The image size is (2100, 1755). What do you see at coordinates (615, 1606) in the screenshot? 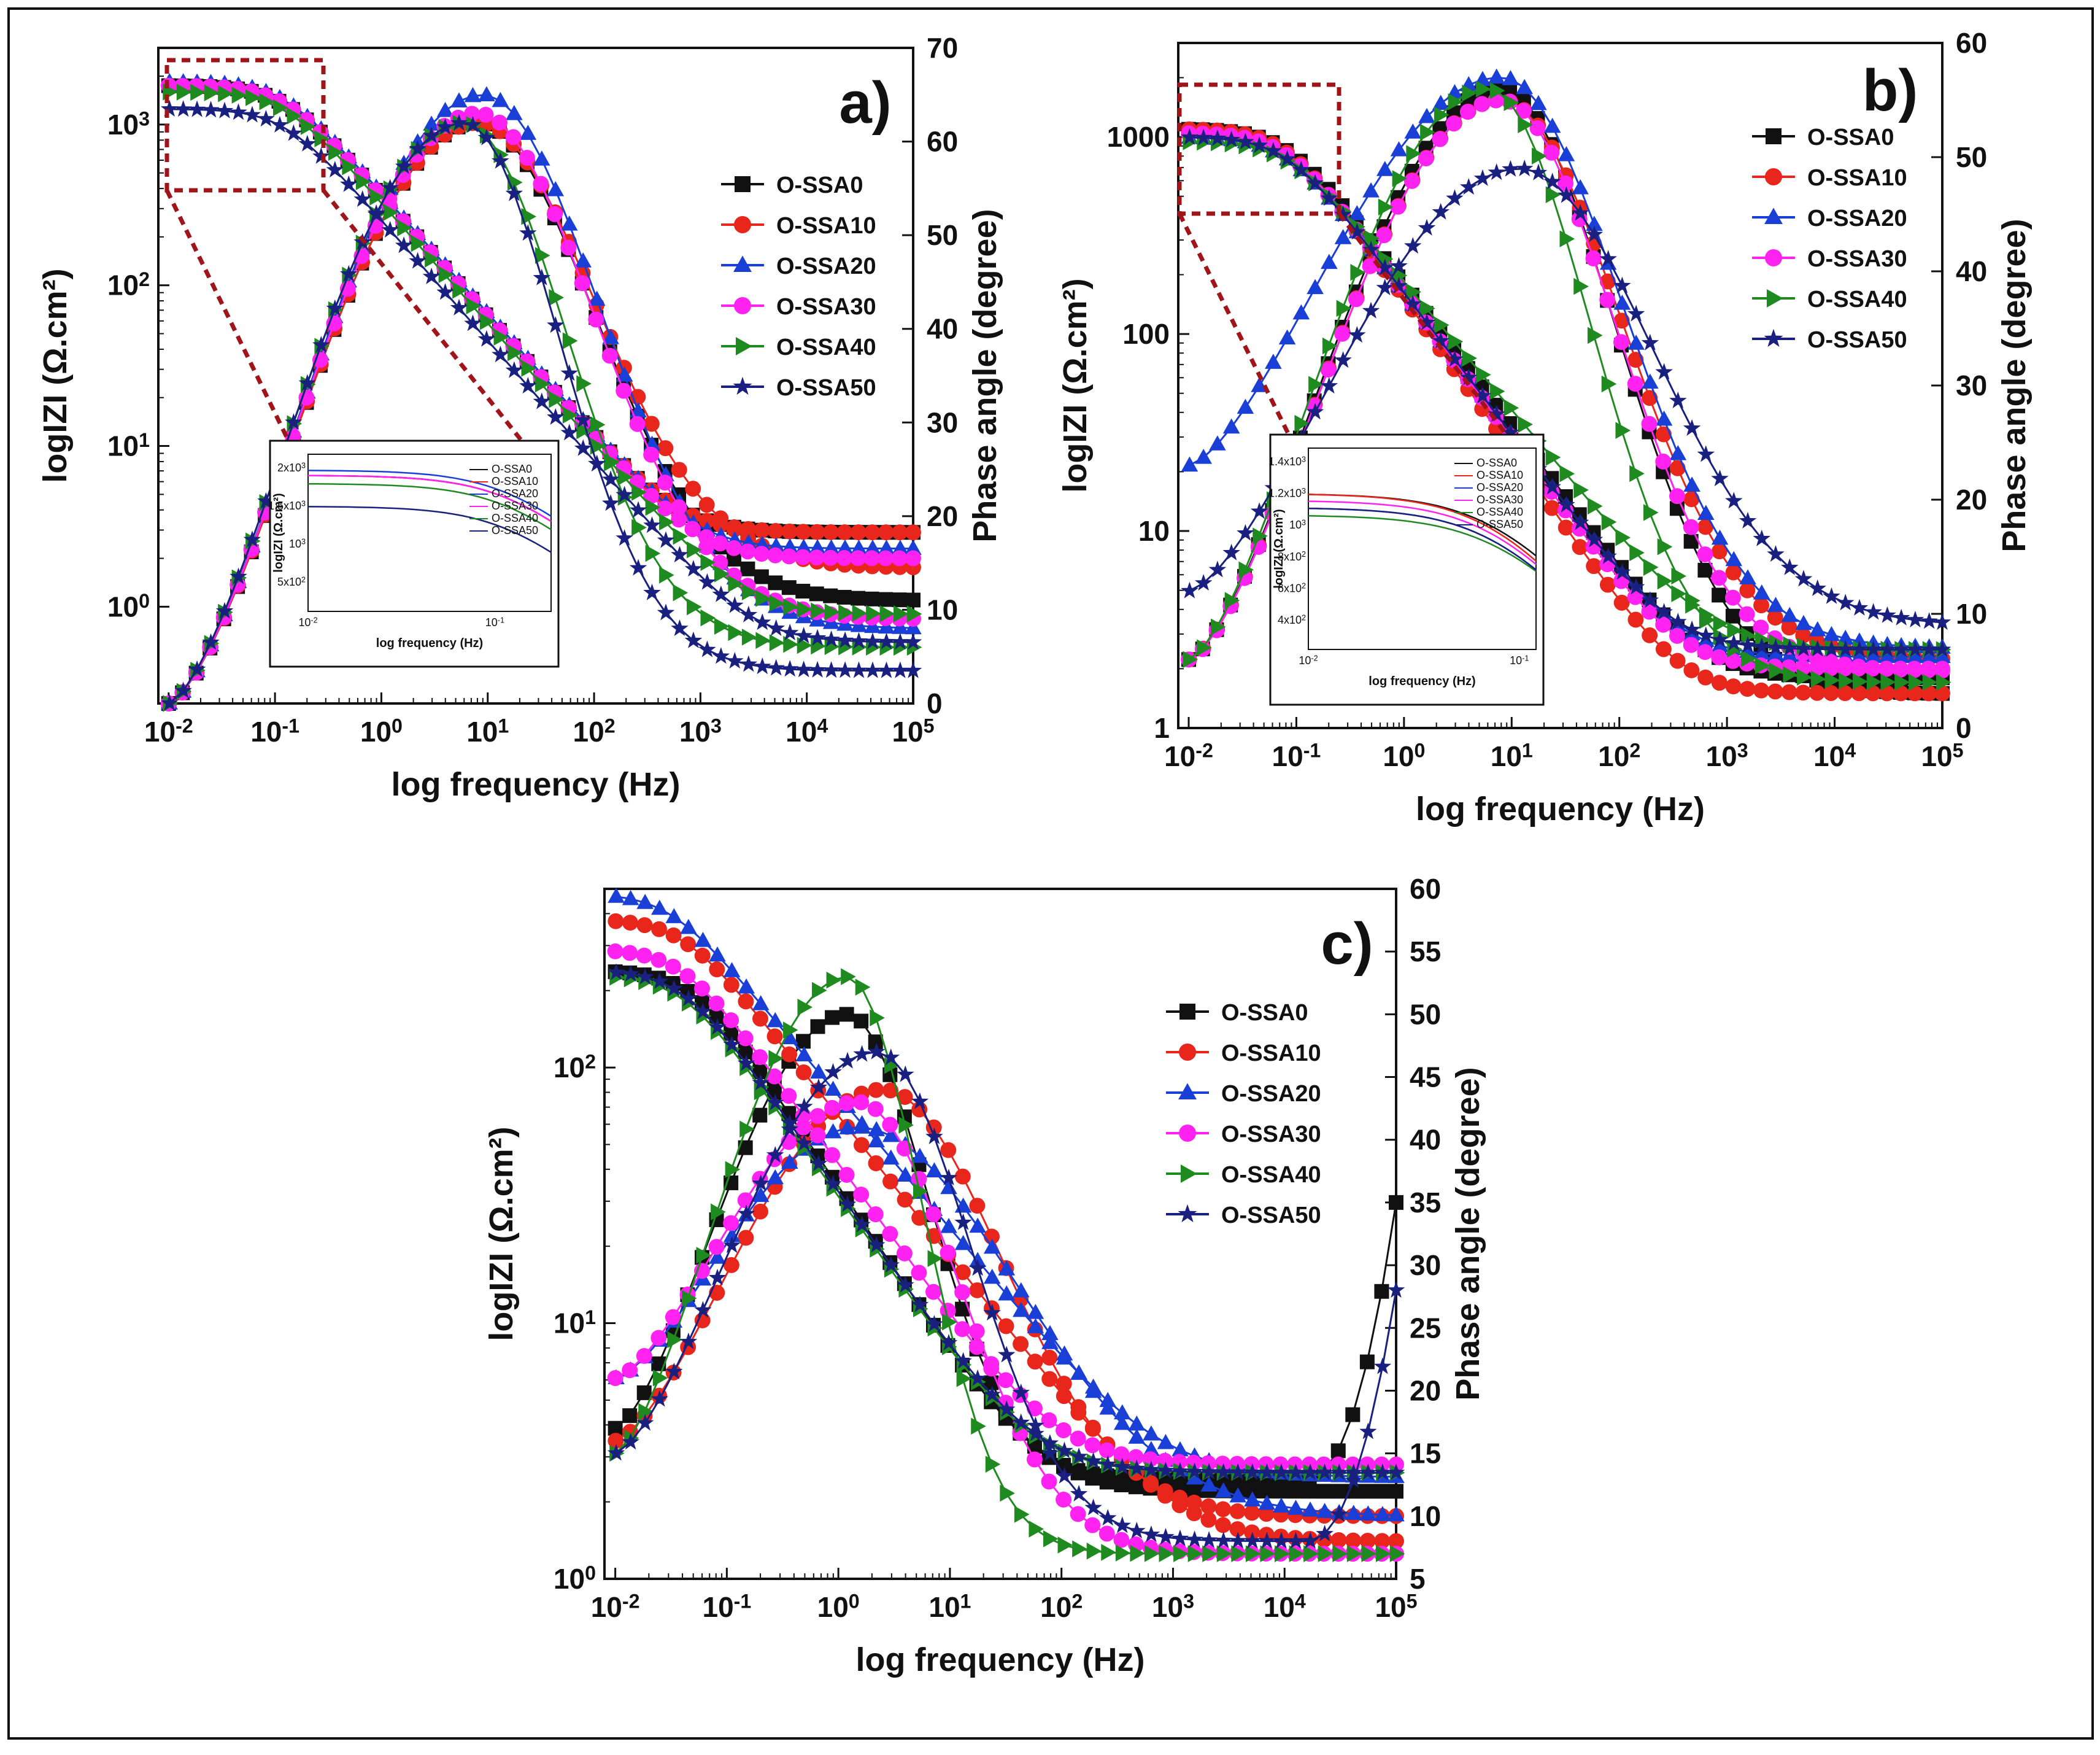
I see `x-tick-label: 10⁻²` at bounding box center [615, 1606].